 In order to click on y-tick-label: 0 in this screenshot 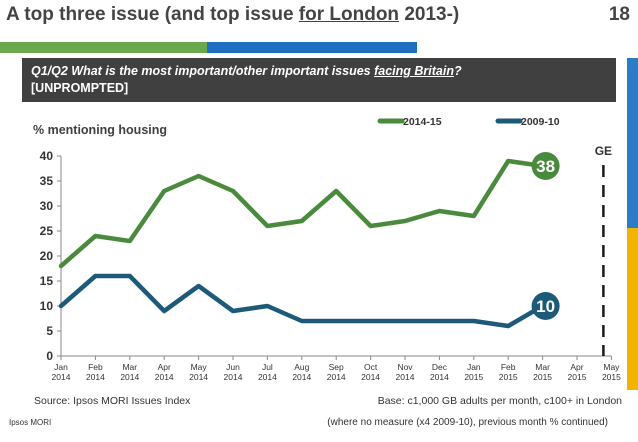, I will do `click(49, 356)`.